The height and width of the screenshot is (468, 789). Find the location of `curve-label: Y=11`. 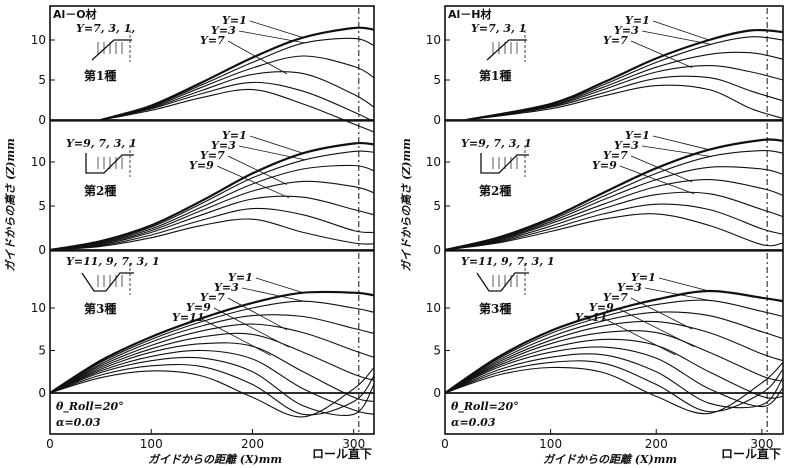

curve-label: Y=11 is located at coordinates (188, 317).